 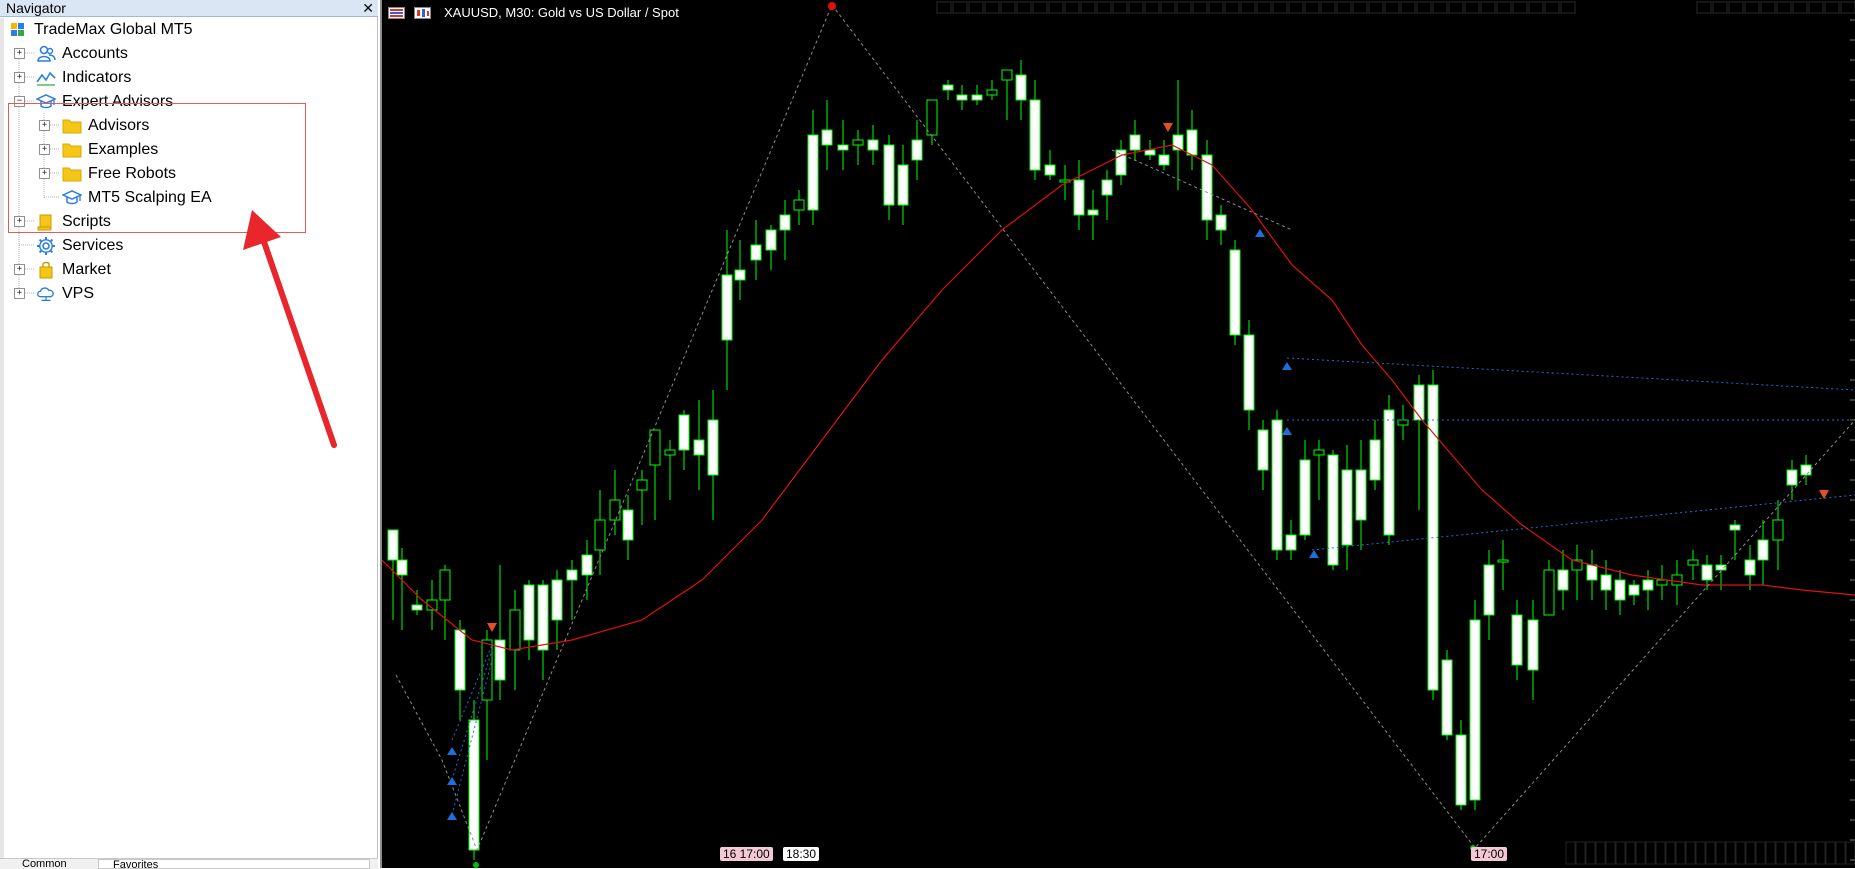 What do you see at coordinates (110, 150) in the screenshot?
I see `tree-item-examples: Examples` at bounding box center [110, 150].